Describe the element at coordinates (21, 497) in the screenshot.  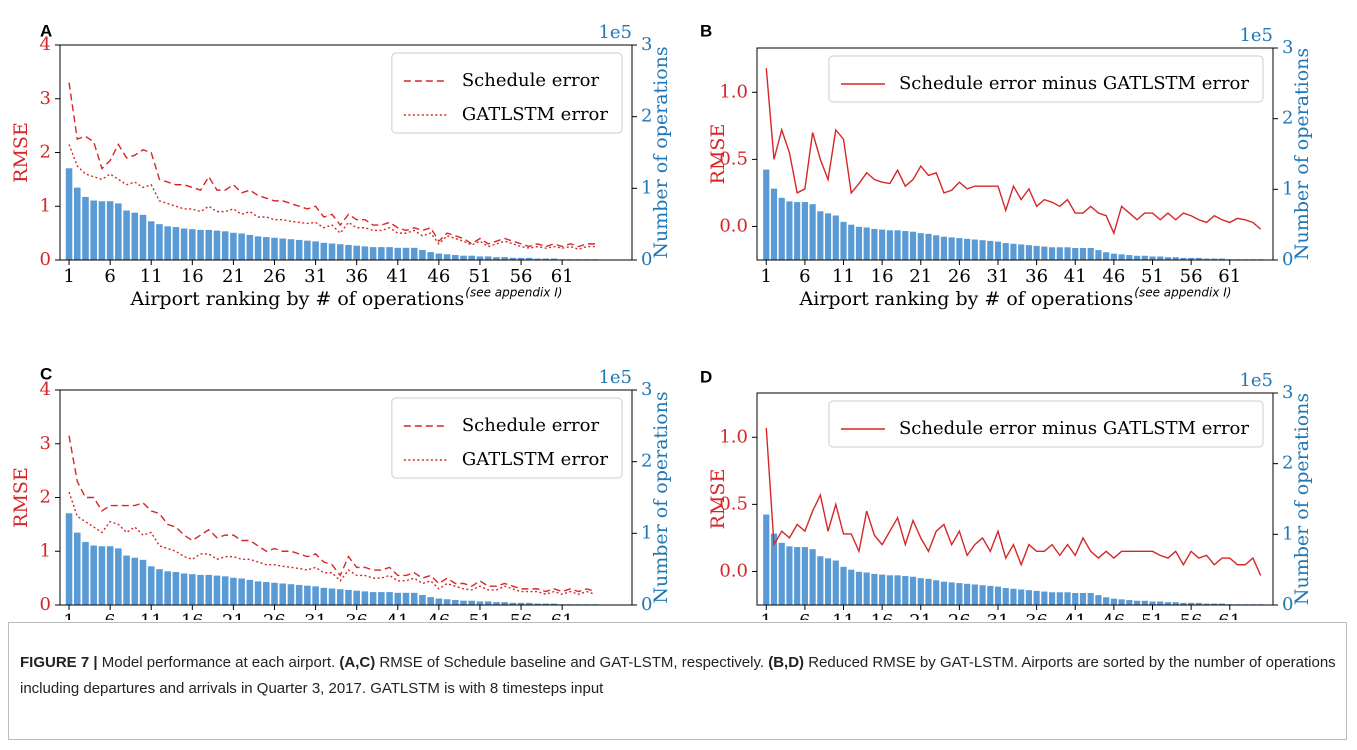
I see `y-axis-label: RMSE` at that location.